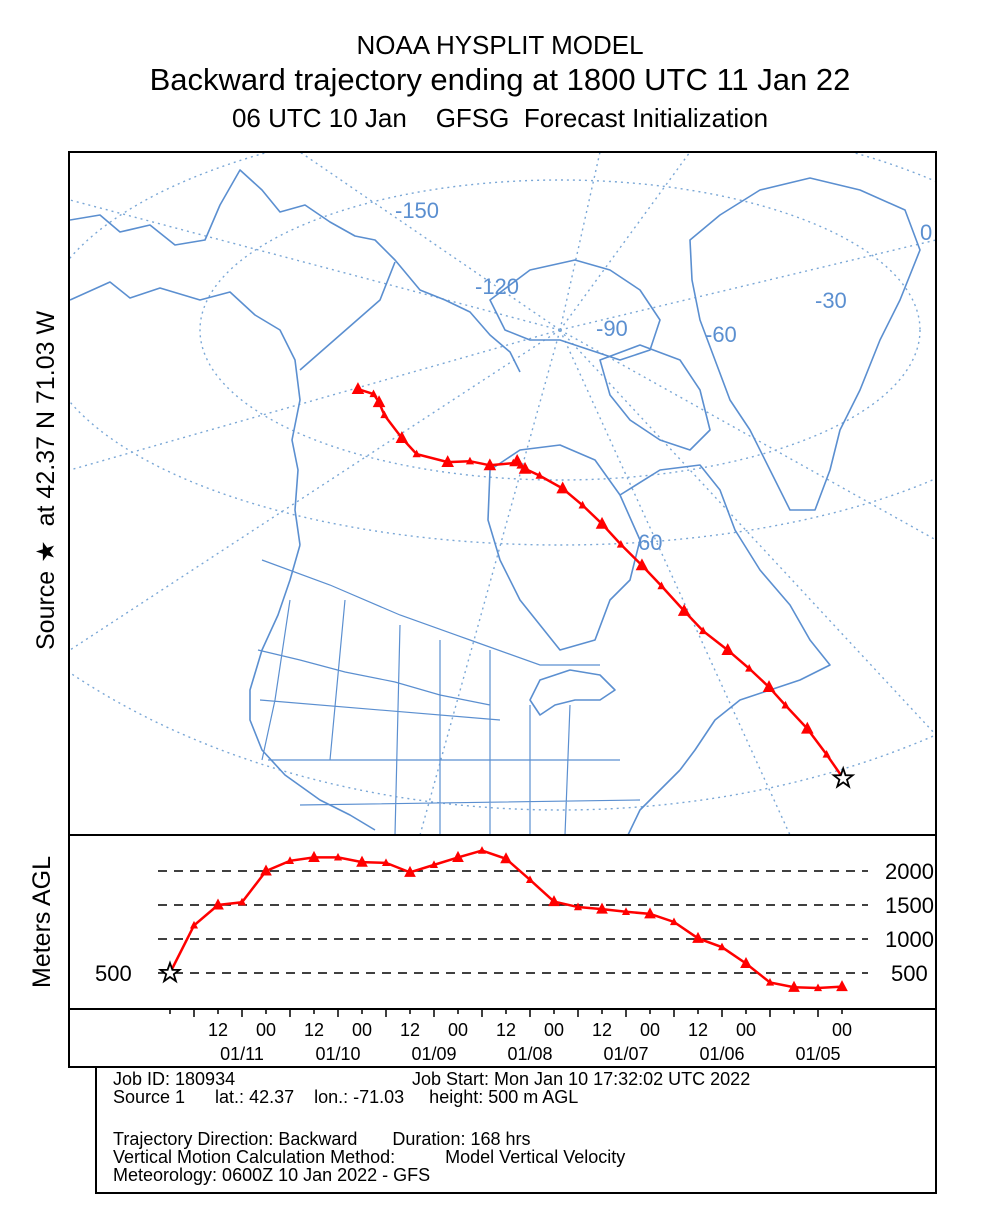 The height and width of the screenshot is (1225, 1000). I want to click on side-star-icon: ★, so click(46, 551).